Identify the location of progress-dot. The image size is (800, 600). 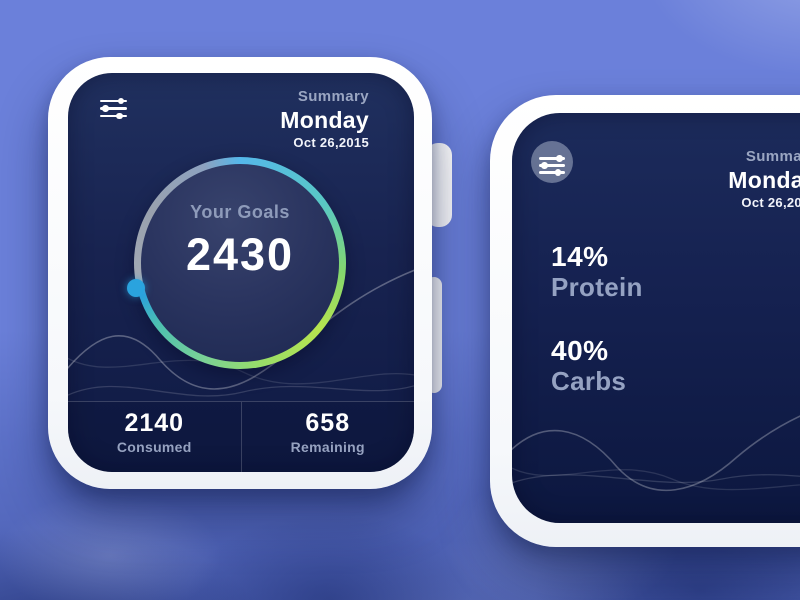
(136, 288).